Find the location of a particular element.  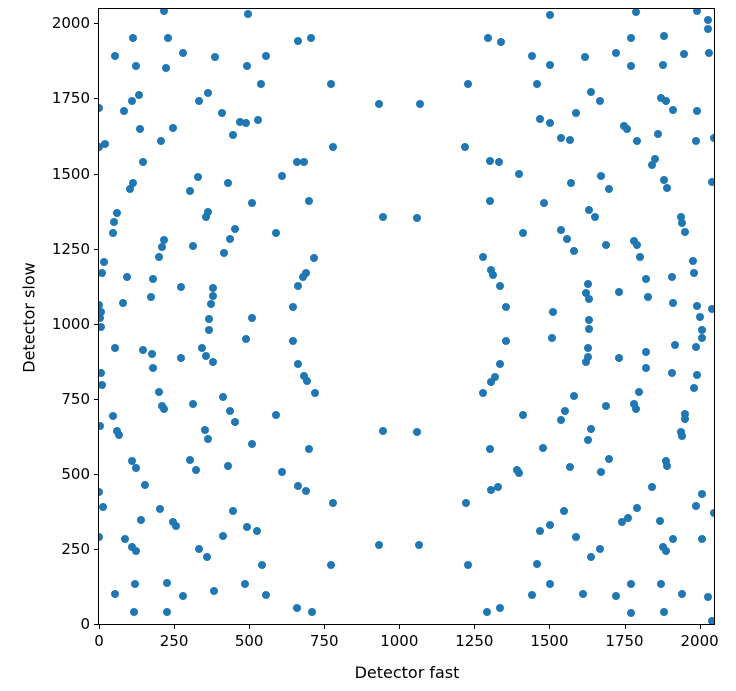

y-tick-label: 750 is located at coordinates (75, 398).